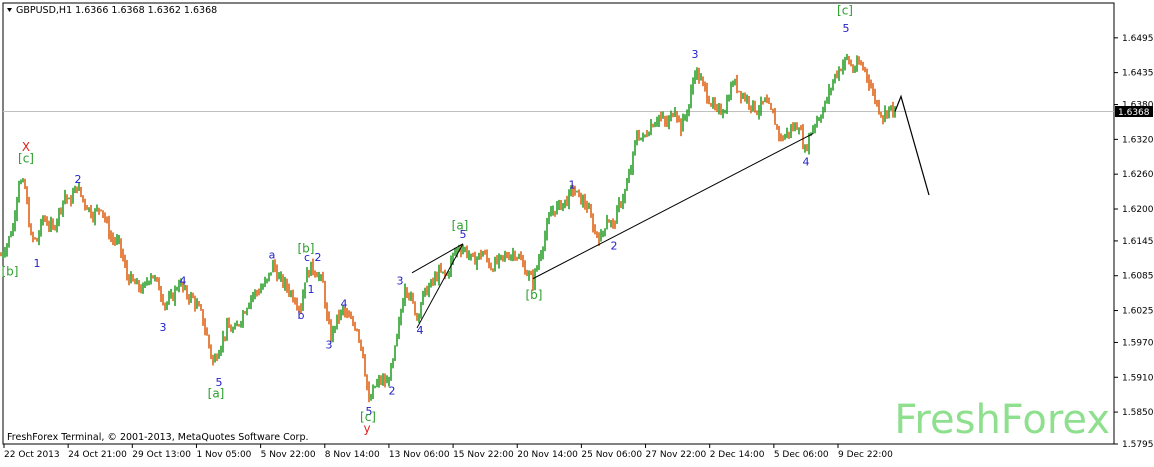 Image resolution: width=1154 pixels, height=467 pixels. Describe the element at coordinates (9, 10) in the screenshot. I see `dropdown-arrow-icon` at that location.